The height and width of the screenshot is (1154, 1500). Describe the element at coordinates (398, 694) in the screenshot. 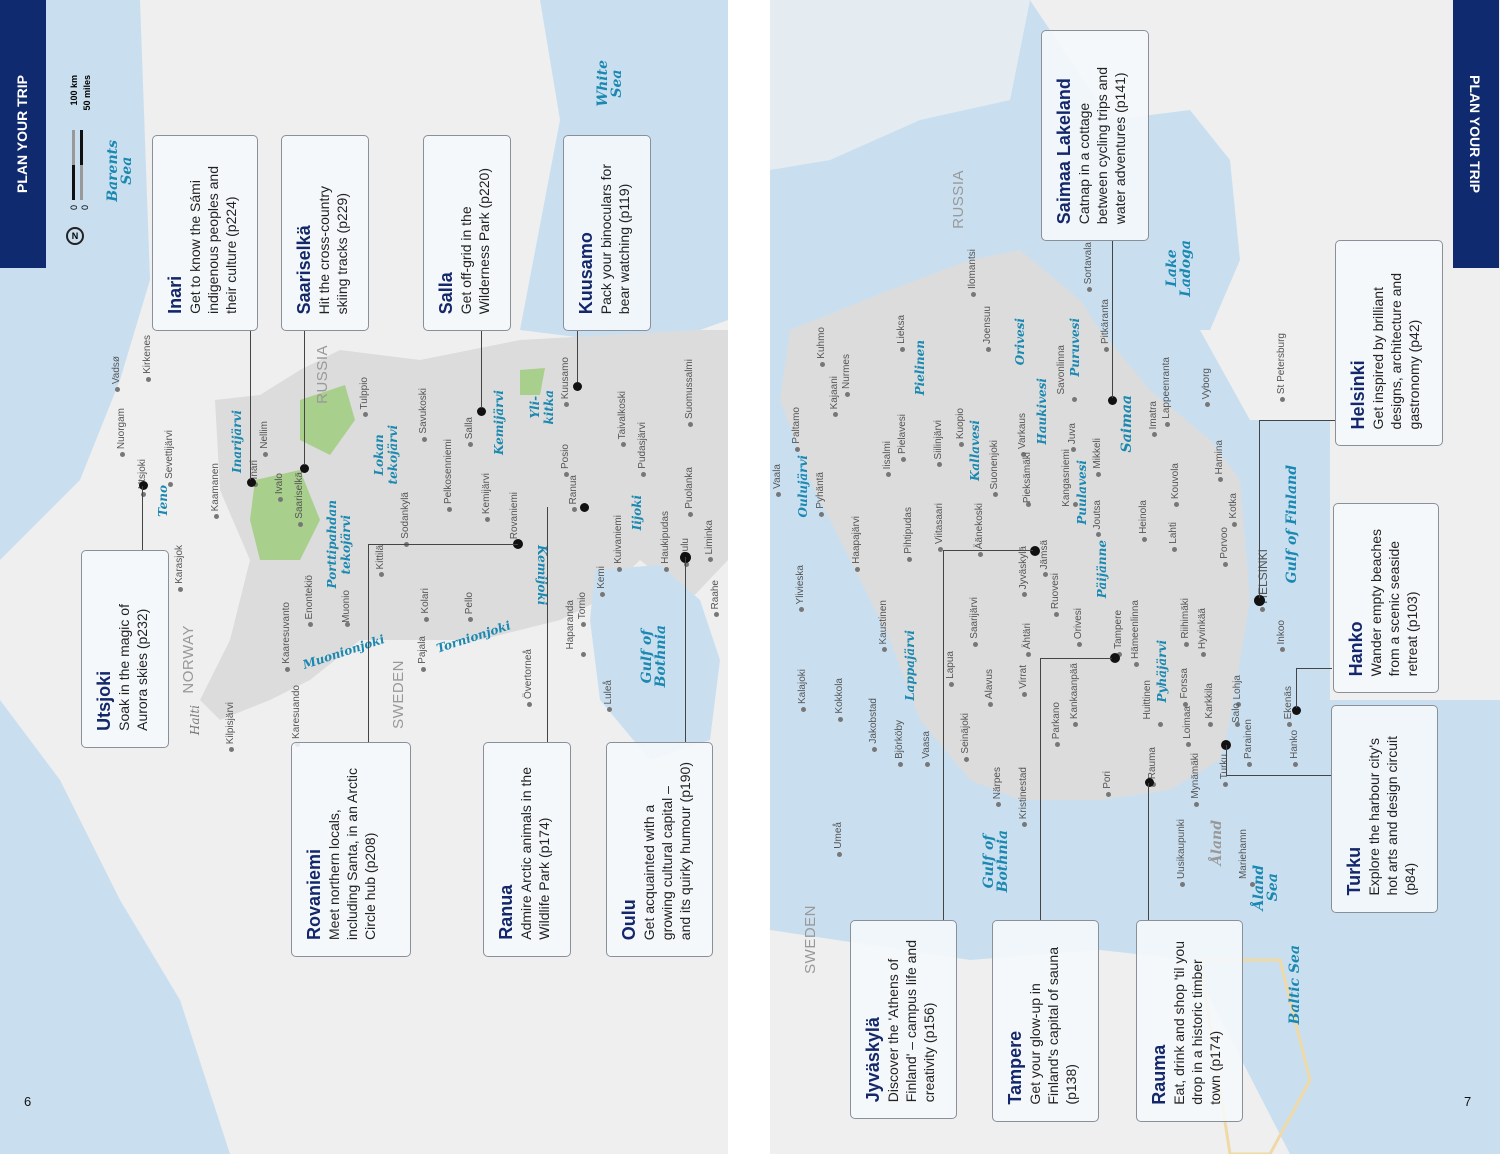

I see `country-label: SWEDEN` at that location.